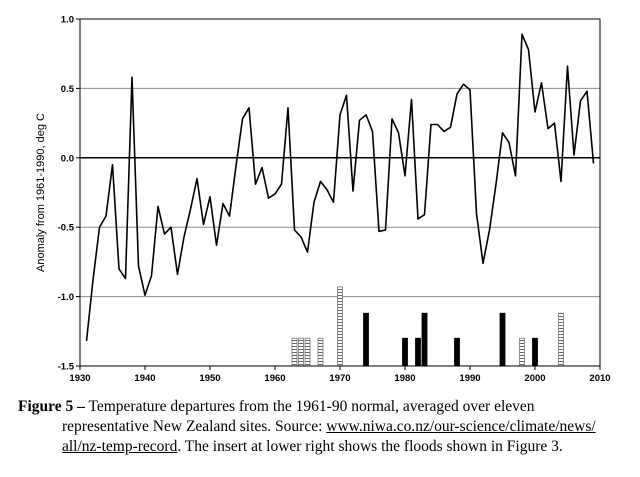  What do you see at coordinates (69, 194) in the screenshot?
I see `y-tick-labels: -1.5 -1.0 -0.5 0.0 0.5 1.0` at bounding box center [69, 194].